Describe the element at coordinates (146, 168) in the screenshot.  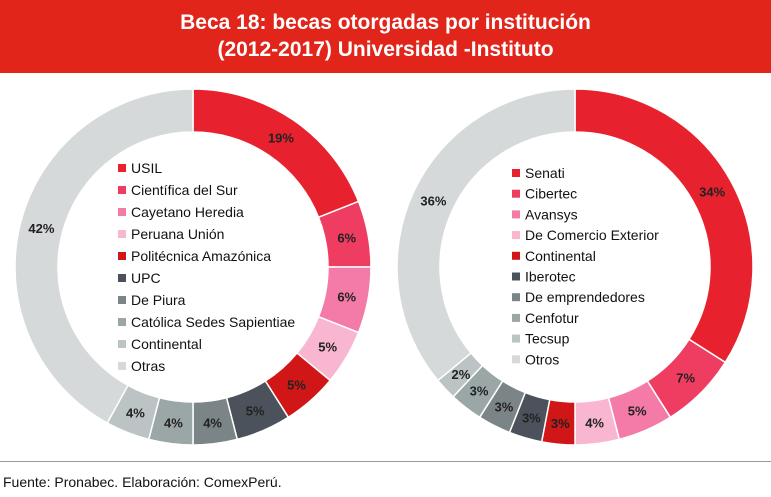
I see `universidad-legend-label-1: USIL` at that location.